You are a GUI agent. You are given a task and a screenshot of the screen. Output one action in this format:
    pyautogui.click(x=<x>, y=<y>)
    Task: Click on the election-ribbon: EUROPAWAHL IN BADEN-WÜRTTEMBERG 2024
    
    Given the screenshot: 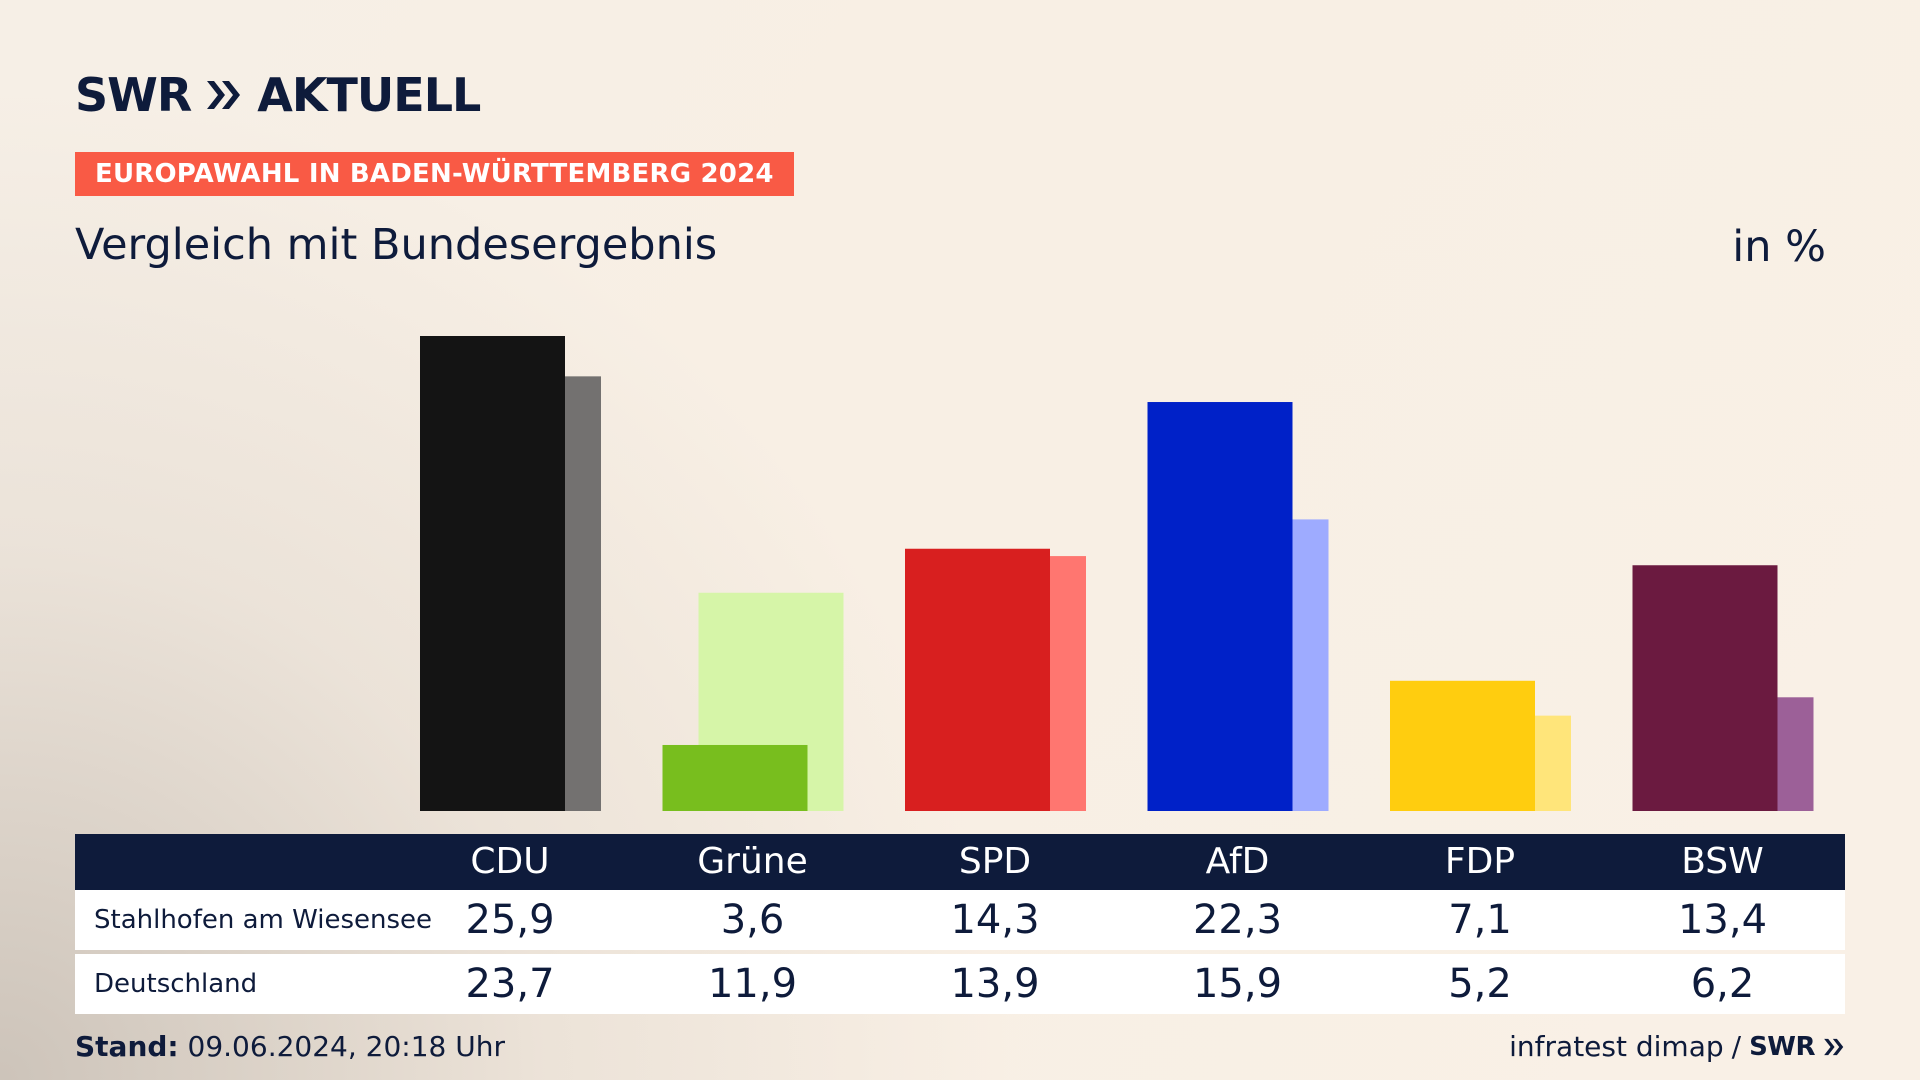 What is the action you would take?
    pyautogui.click(x=434, y=174)
    